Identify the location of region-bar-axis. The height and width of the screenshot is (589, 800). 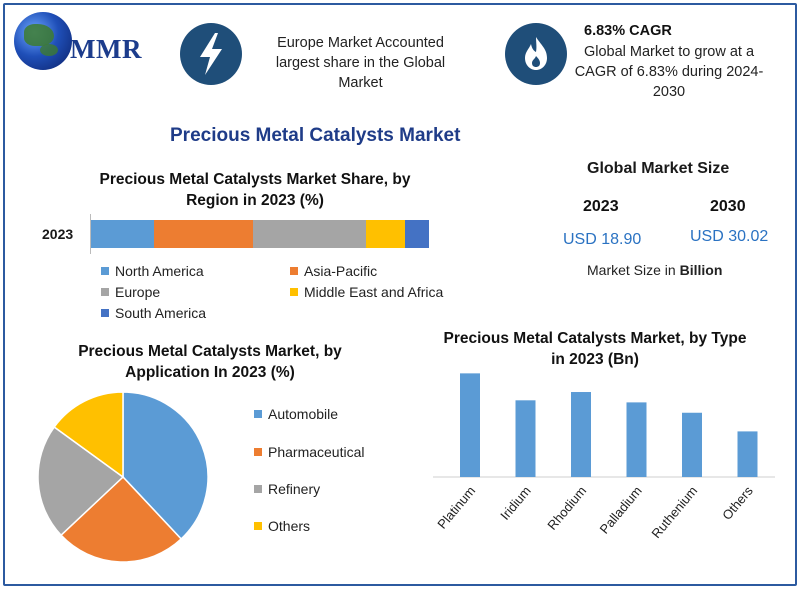
(90, 234).